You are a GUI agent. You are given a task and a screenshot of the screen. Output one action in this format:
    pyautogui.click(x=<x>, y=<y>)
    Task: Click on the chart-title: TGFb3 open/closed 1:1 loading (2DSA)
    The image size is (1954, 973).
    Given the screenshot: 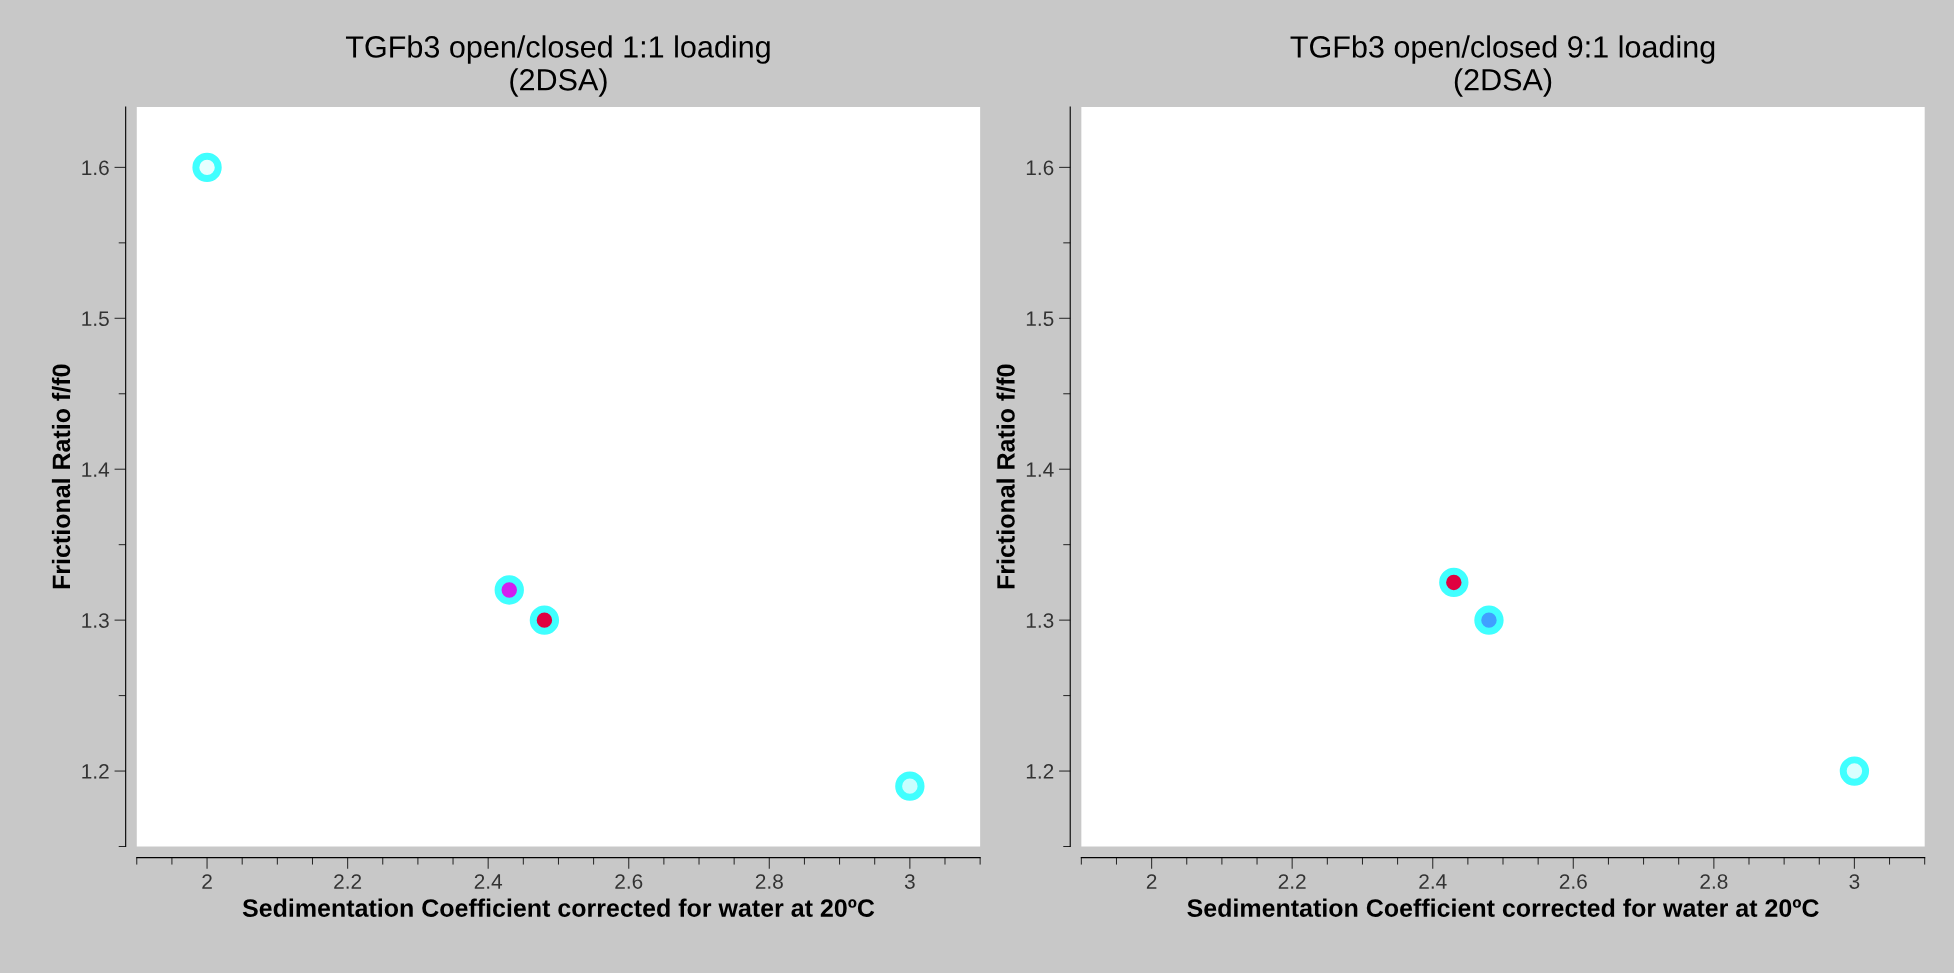 What is the action you would take?
    pyautogui.click(x=557, y=66)
    